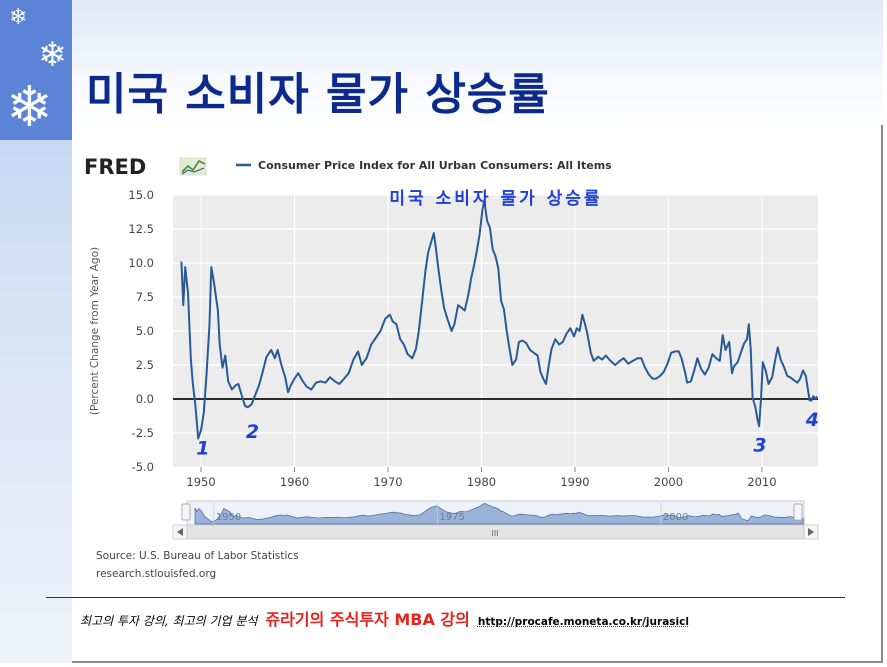 This screenshot has height=667, width=887. What do you see at coordinates (574, 482) in the screenshot?
I see `x-tick-label: 1990` at bounding box center [574, 482].